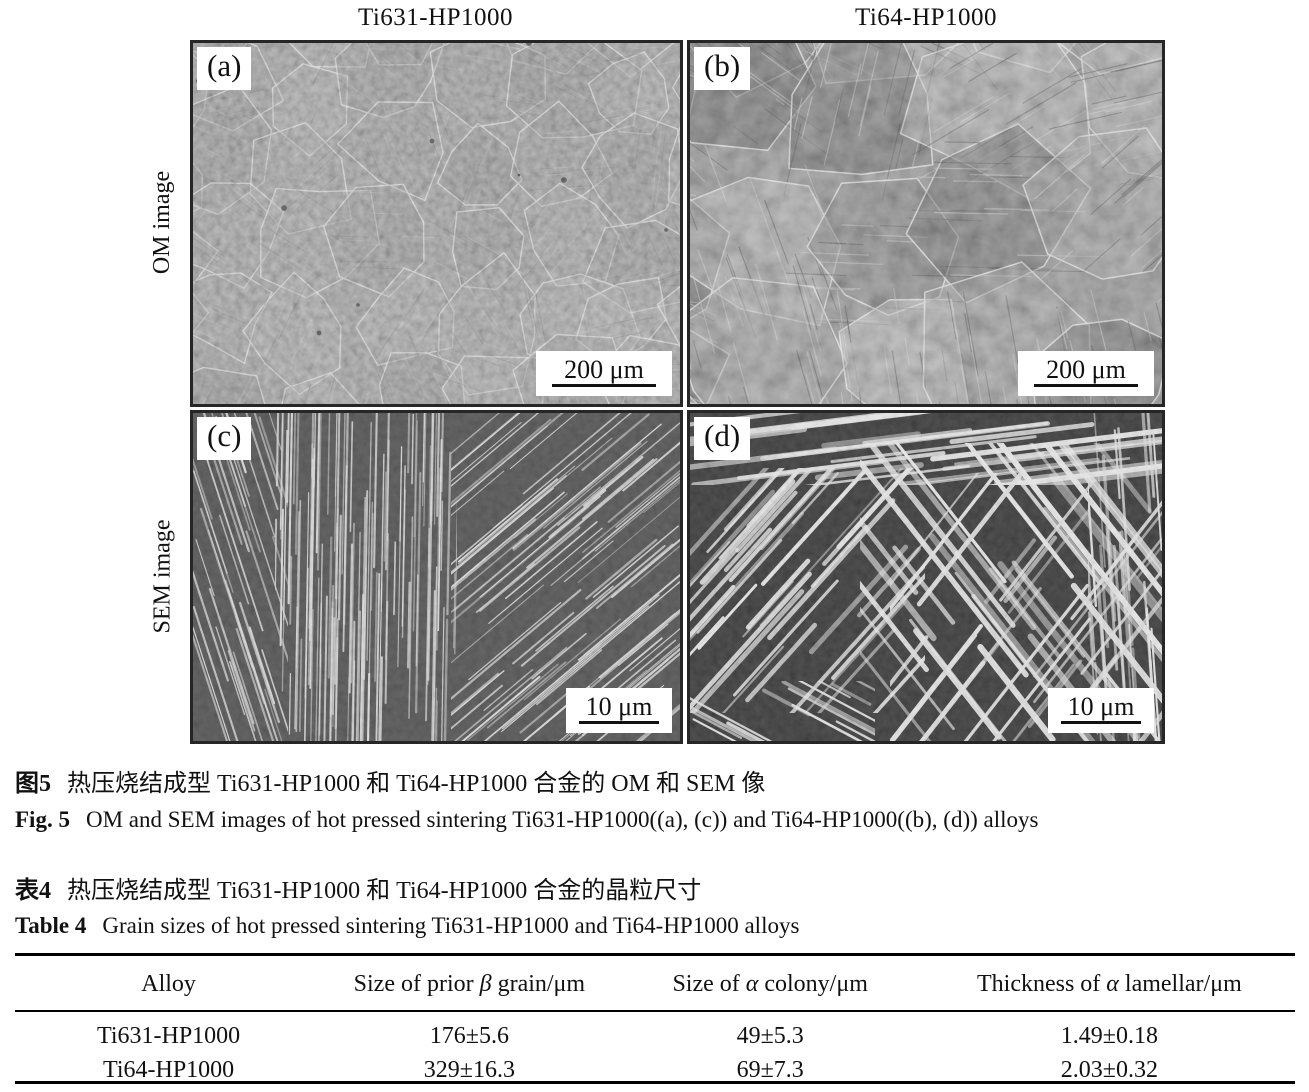 This screenshot has width=1309, height=1092. Describe the element at coordinates (770, 1035) in the screenshot. I see `table-cell: 49±5.3` at that location.